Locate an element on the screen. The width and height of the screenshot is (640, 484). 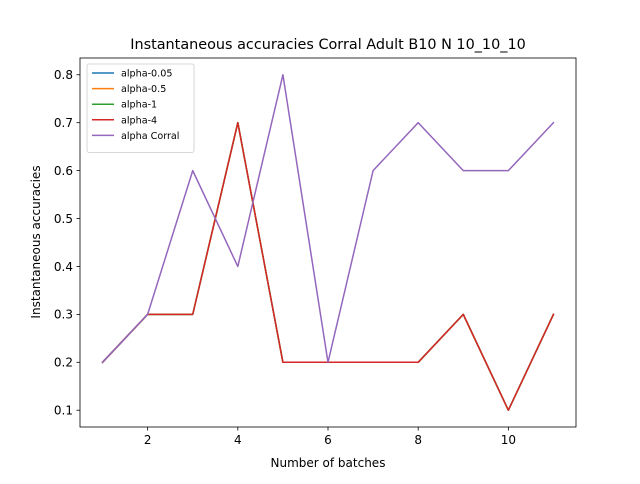
legend-label: alpha-0.05 is located at coordinates (146, 74).